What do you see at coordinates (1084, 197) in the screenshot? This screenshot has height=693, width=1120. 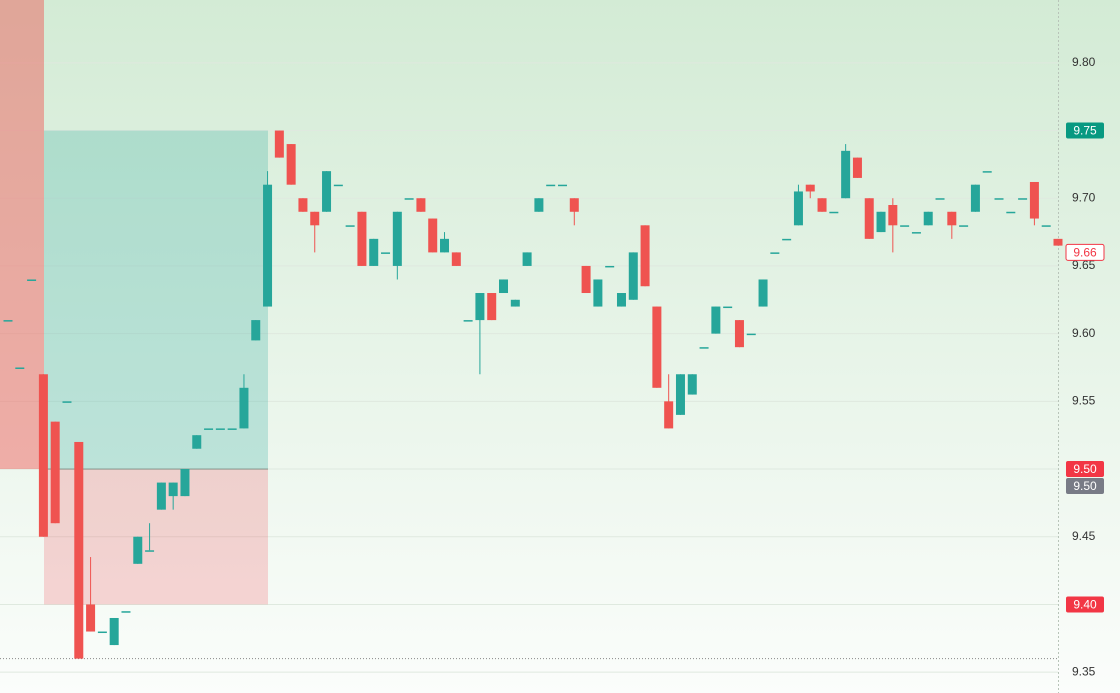 I see `y-tick-label: 9.70` at bounding box center [1084, 197].